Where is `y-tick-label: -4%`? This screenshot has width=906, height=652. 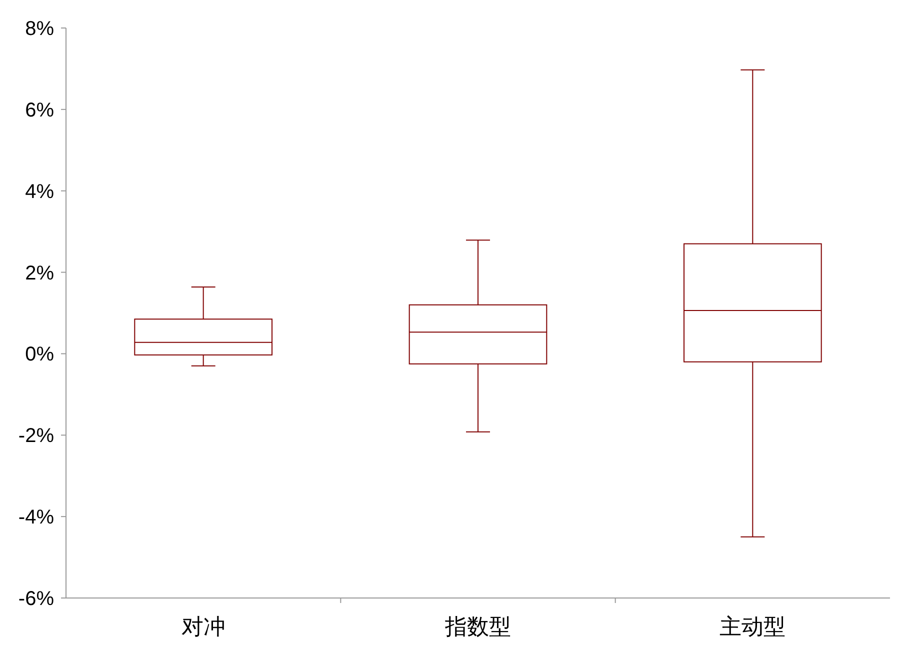
y-tick-label: -4% is located at coordinates (36, 517).